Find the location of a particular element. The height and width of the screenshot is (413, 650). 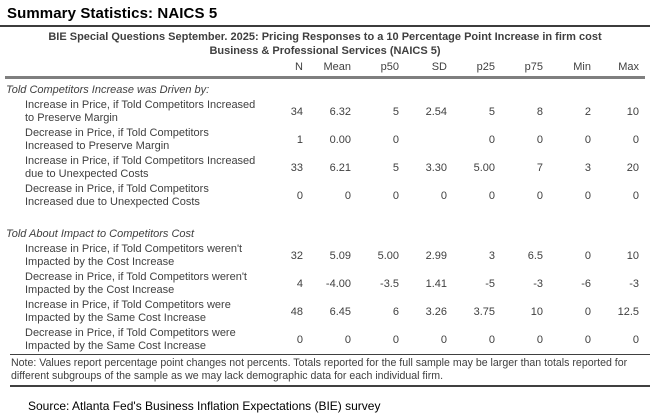

cell-mean: 0 is located at coordinates (347, 196).